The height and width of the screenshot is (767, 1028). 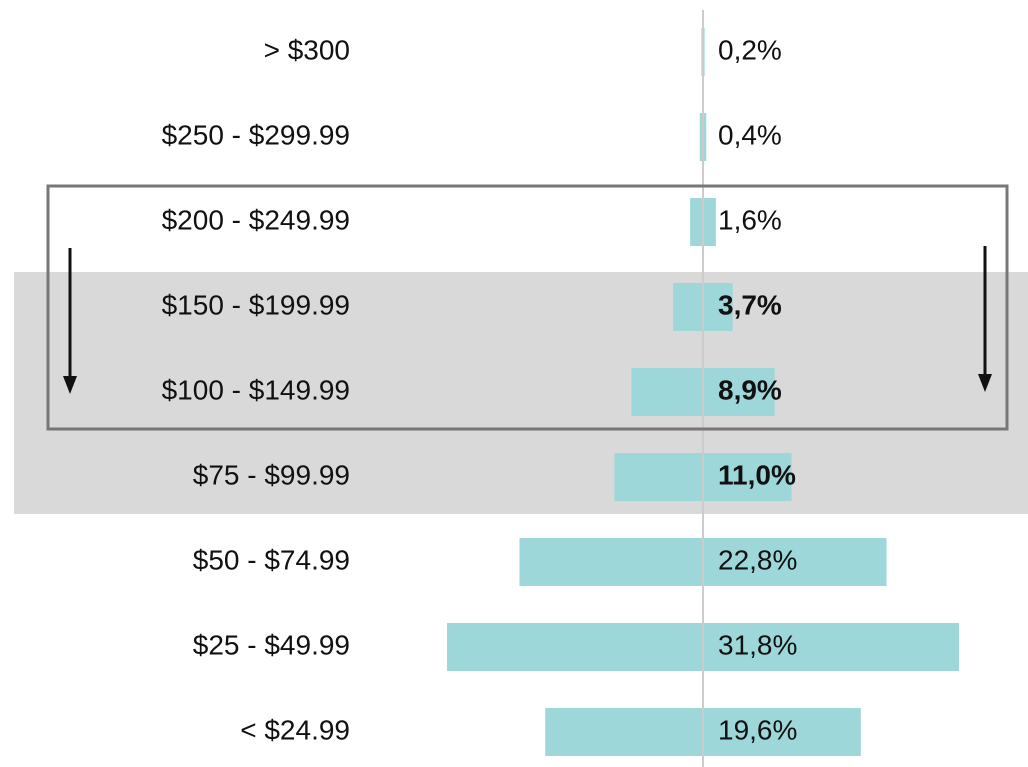 I want to click on value-label: 0,2%, so click(x=750, y=49).